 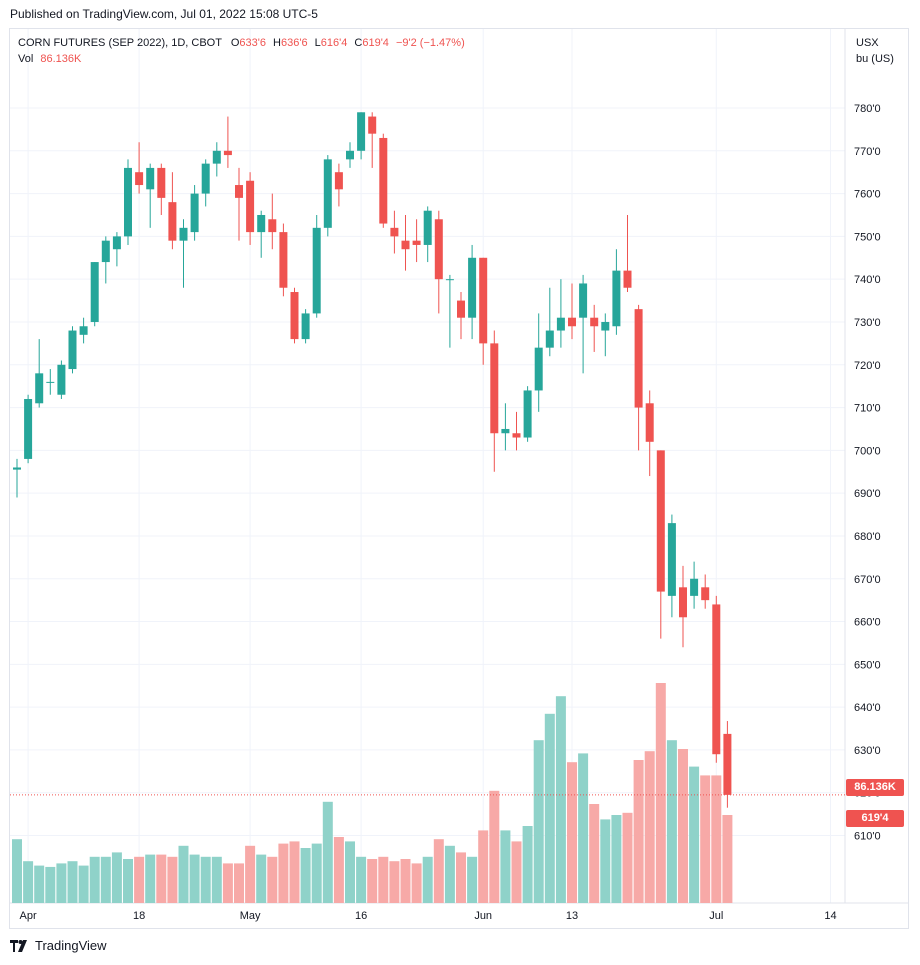 I want to click on symbol-label: CORN FUTURES (SEP 2022), 1D, CBOT, so click(x=120, y=43).